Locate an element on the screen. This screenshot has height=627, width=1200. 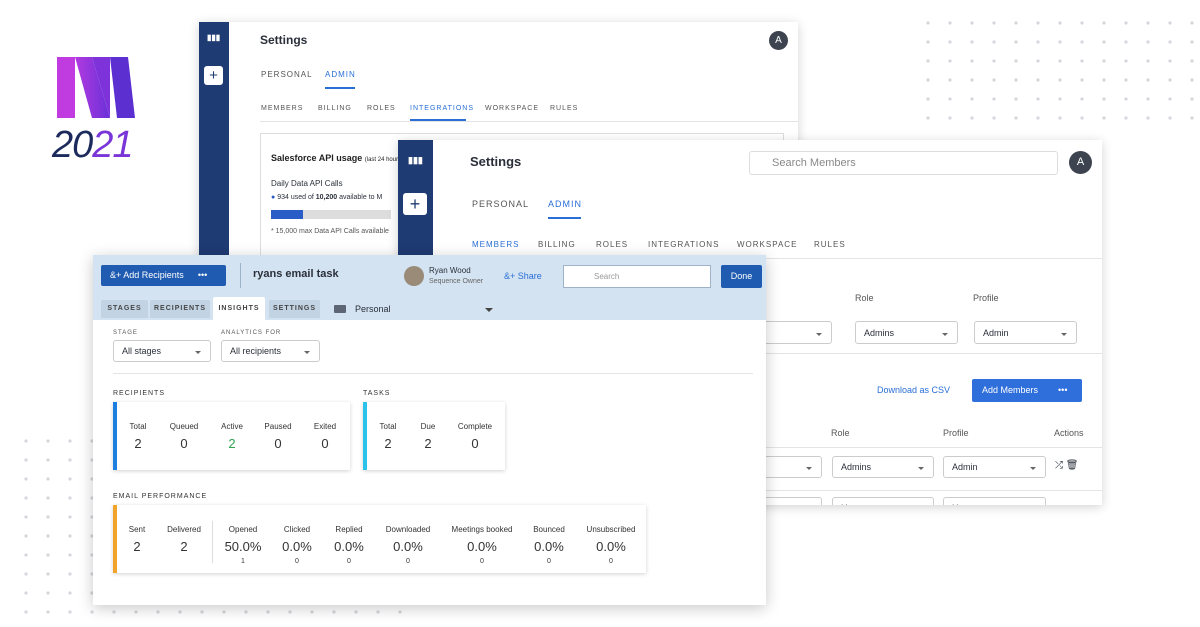
total: 10,200 is located at coordinates (326, 197).